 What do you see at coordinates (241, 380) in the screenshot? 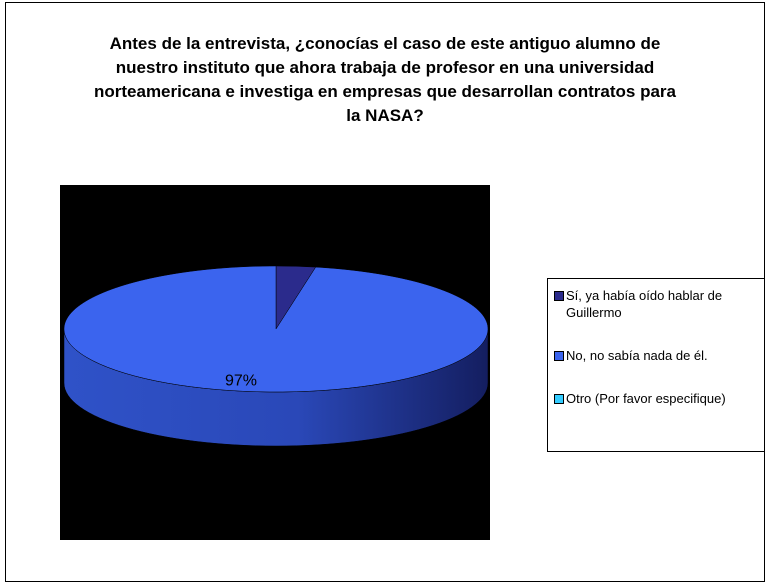
I see `data-label: 97%` at bounding box center [241, 380].